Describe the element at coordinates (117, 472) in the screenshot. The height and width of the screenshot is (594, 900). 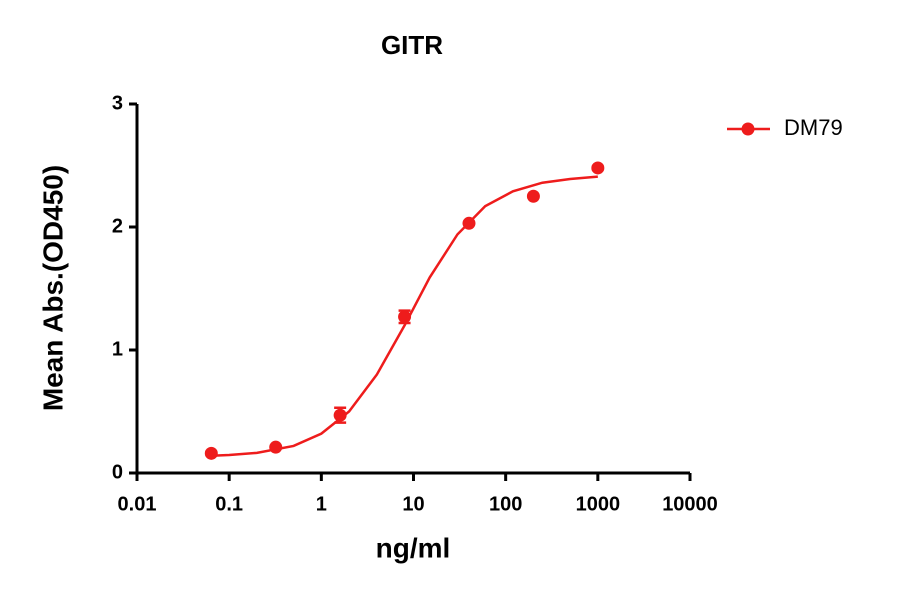
I see `y-tick-label: 0` at that location.